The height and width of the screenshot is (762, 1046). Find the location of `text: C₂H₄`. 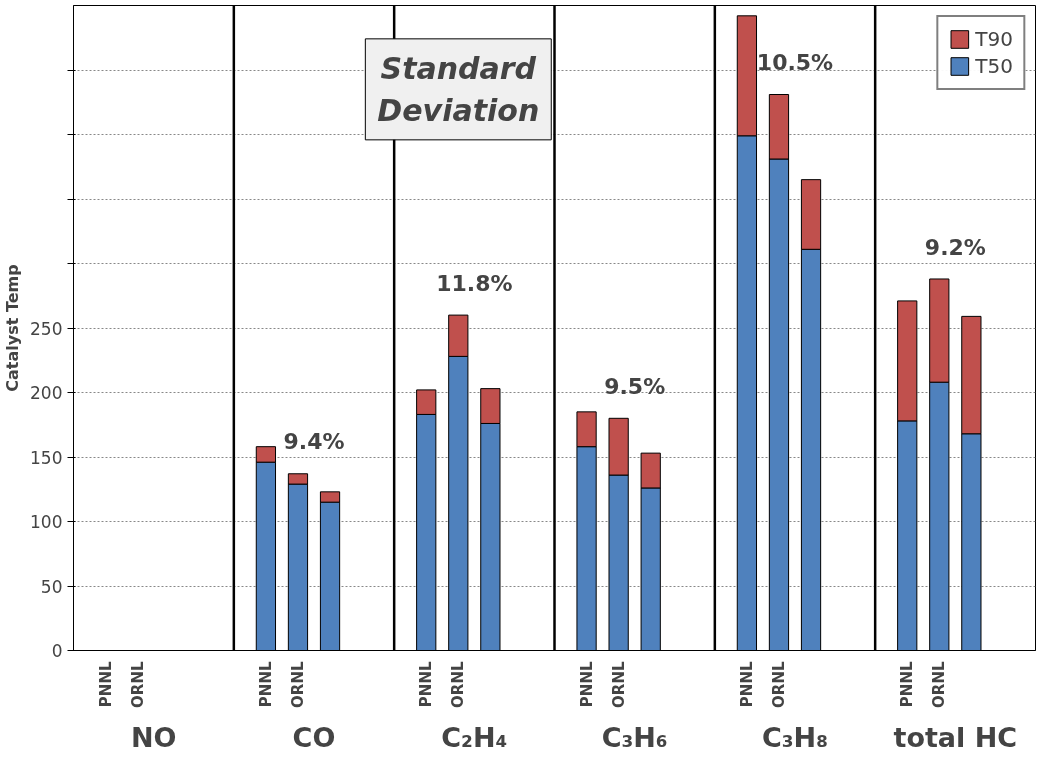

text: C₂H₄ is located at coordinates (474, 737).